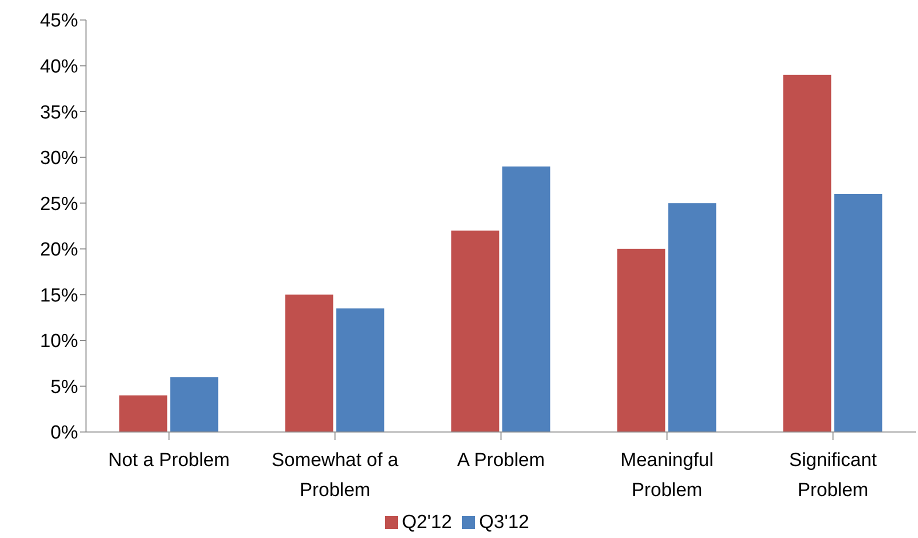  I want to click on x-tick-label: Meaningful Problem, so click(667, 475).